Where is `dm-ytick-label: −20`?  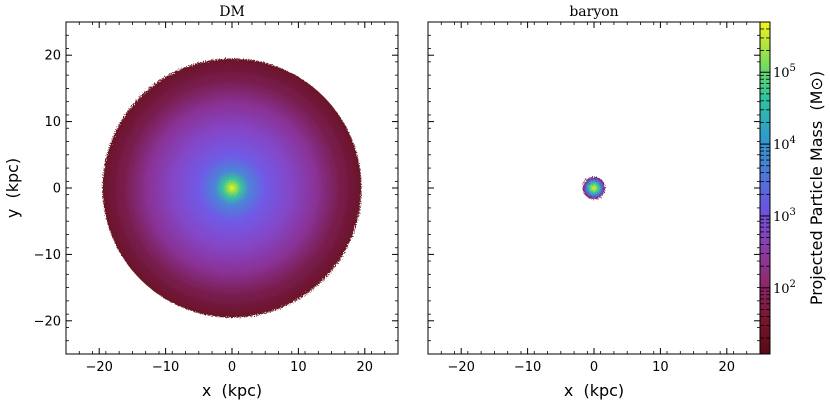 dm-ytick-label: −20 is located at coordinates (47, 321).